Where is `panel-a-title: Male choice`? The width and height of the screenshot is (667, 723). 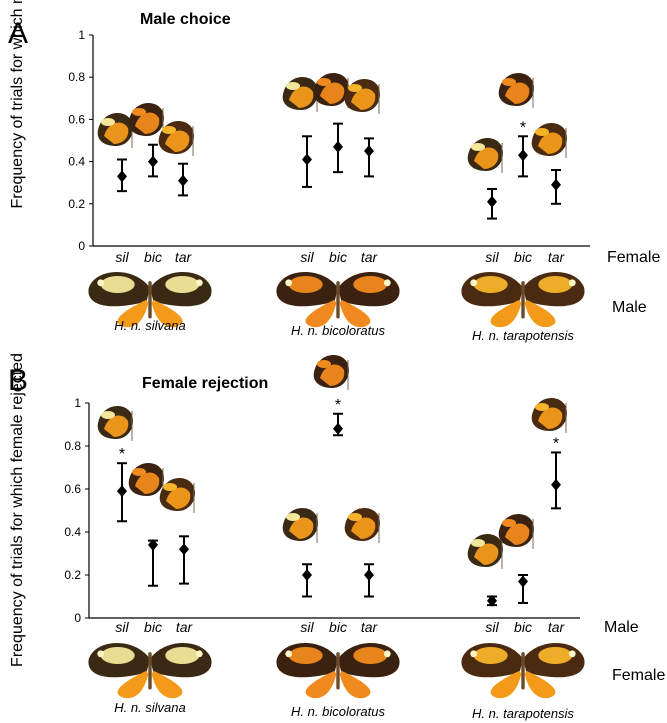
panel-a-title: Male choice is located at coordinates (185, 19).